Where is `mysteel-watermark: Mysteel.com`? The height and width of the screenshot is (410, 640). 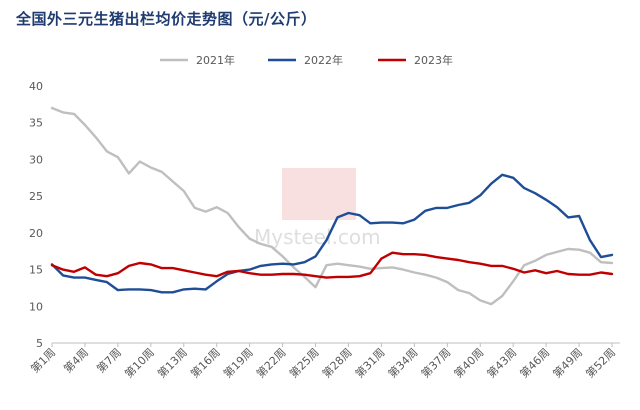 mysteel-watermark: Mysteel.com is located at coordinates (317, 208).